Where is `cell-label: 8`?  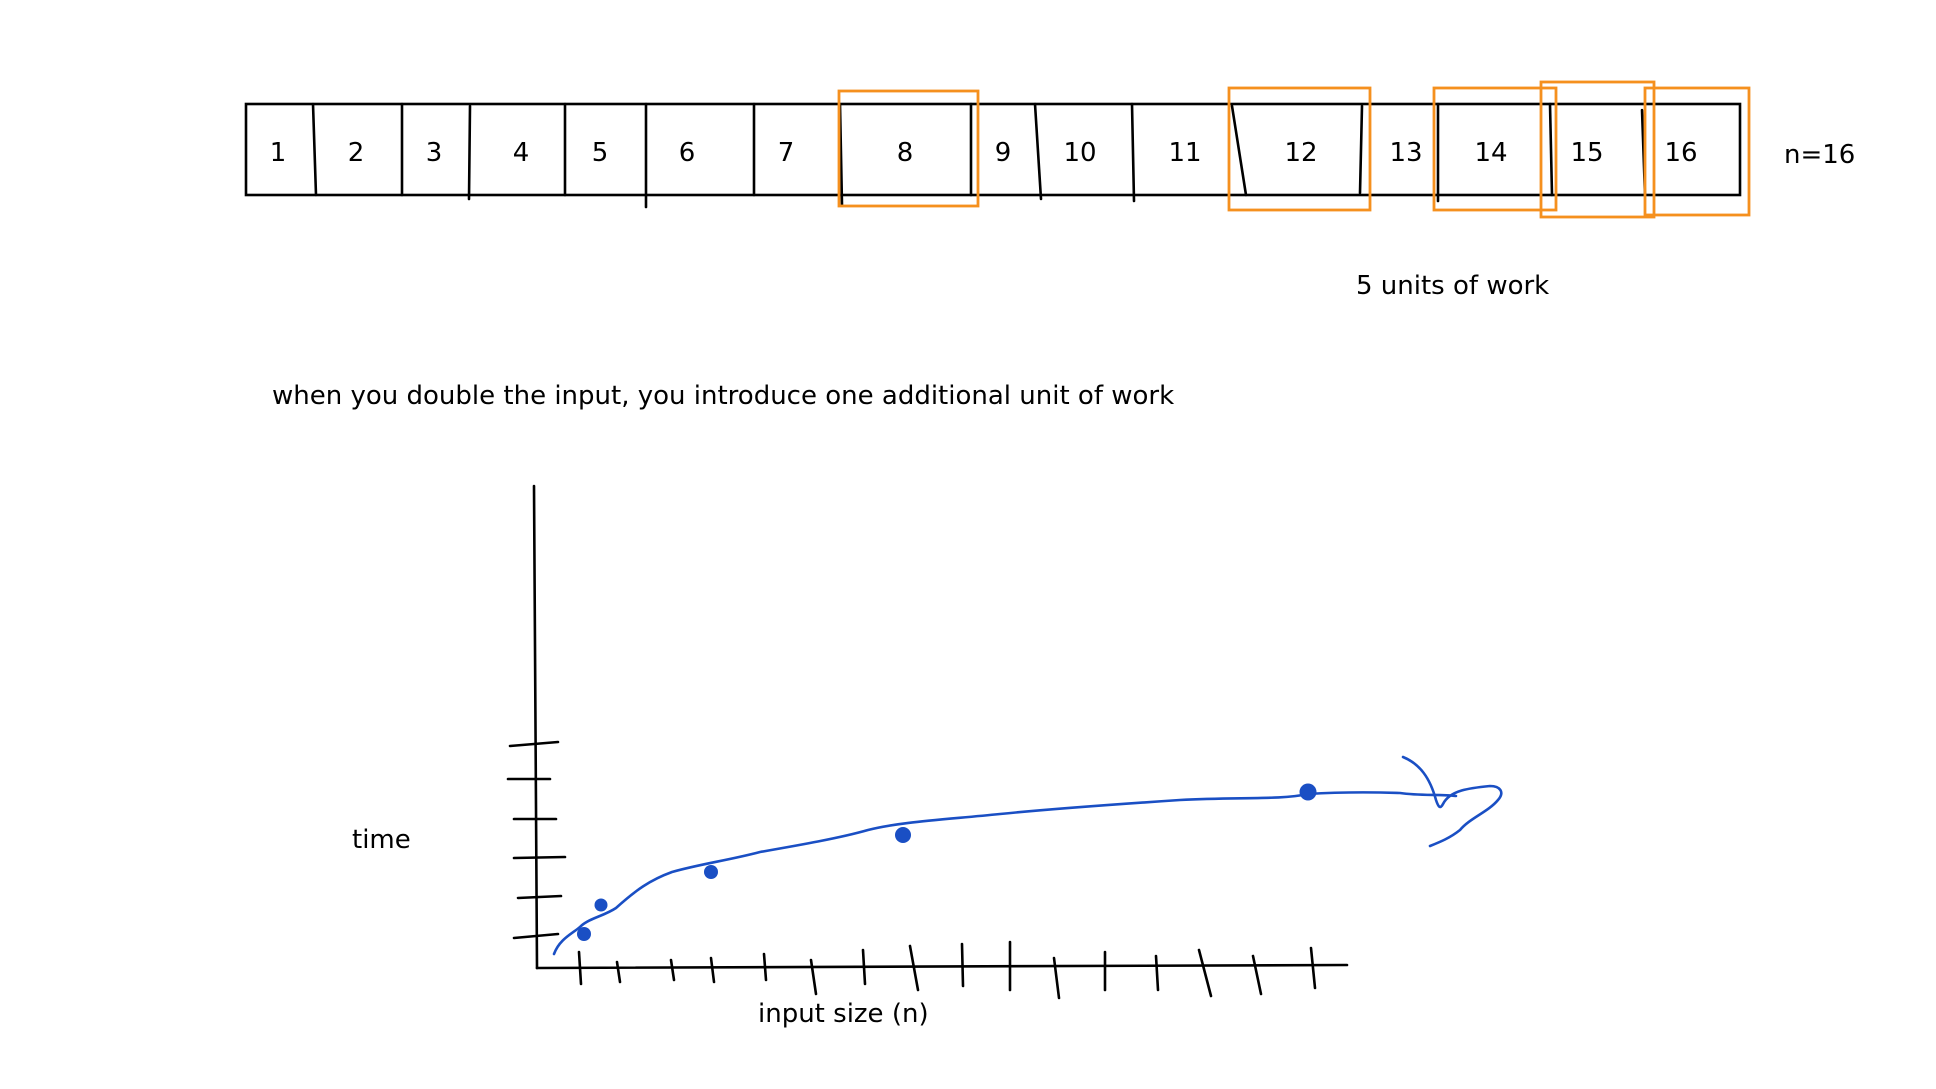
cell-label: 8 is located at coordinates (905, 153).